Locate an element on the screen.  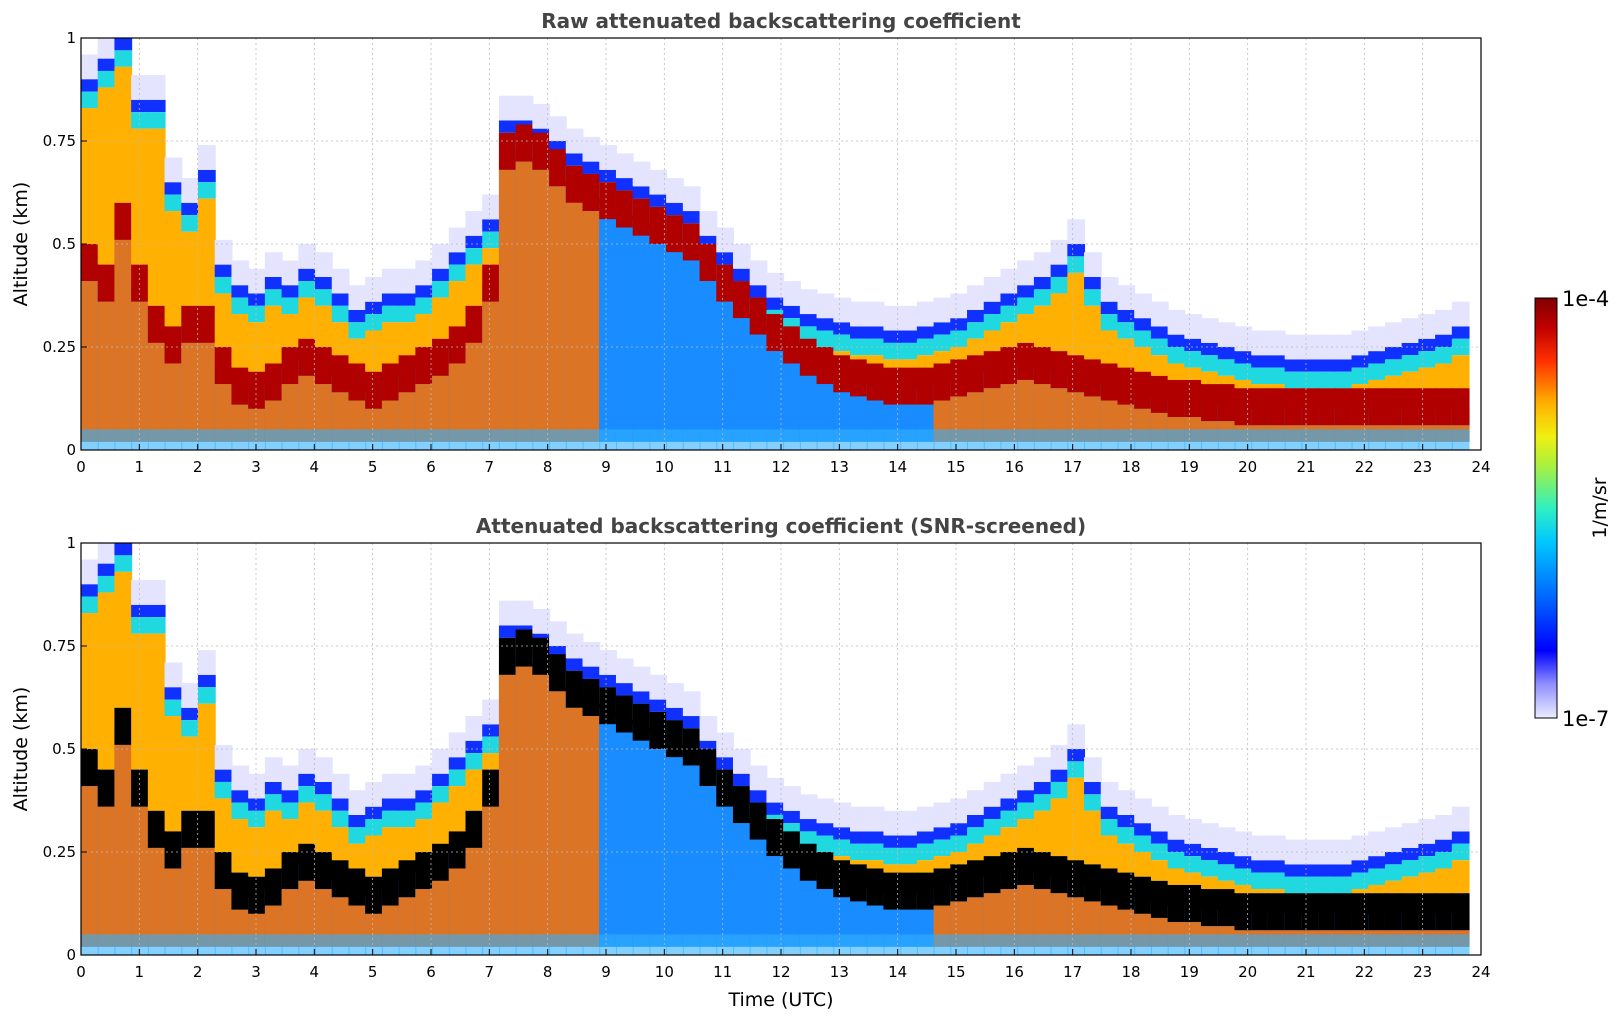
x-tick-label: 19 is located at coordinates (1189, 972).